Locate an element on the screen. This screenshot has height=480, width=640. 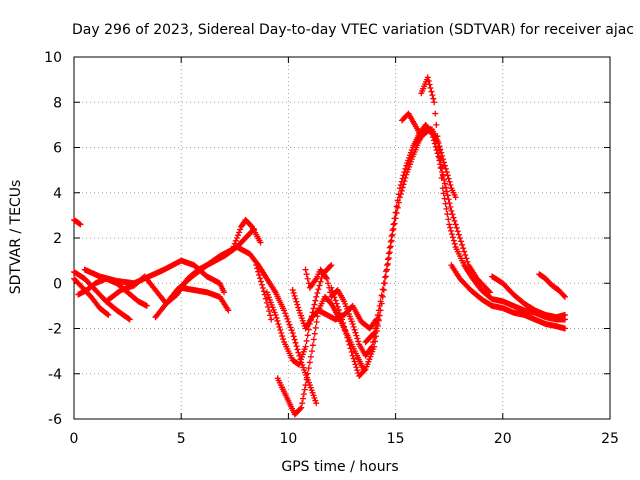
series-track-k is located at coordinates (299, 315).